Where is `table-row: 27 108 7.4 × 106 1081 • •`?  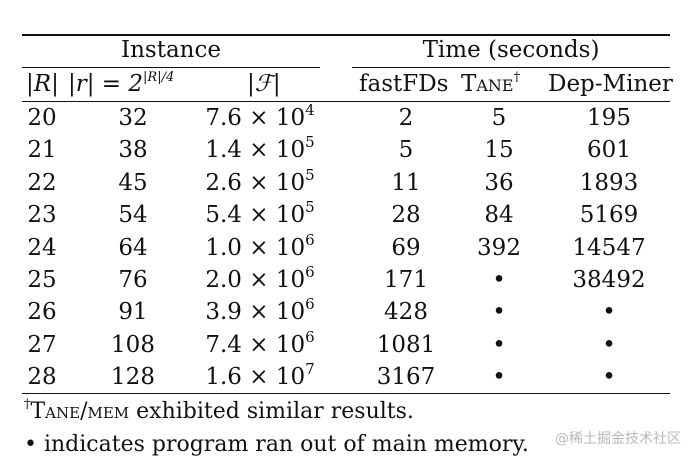 table-row: 27 108 7.4 × 106 1081 • • is located at coordinates (346, 345).